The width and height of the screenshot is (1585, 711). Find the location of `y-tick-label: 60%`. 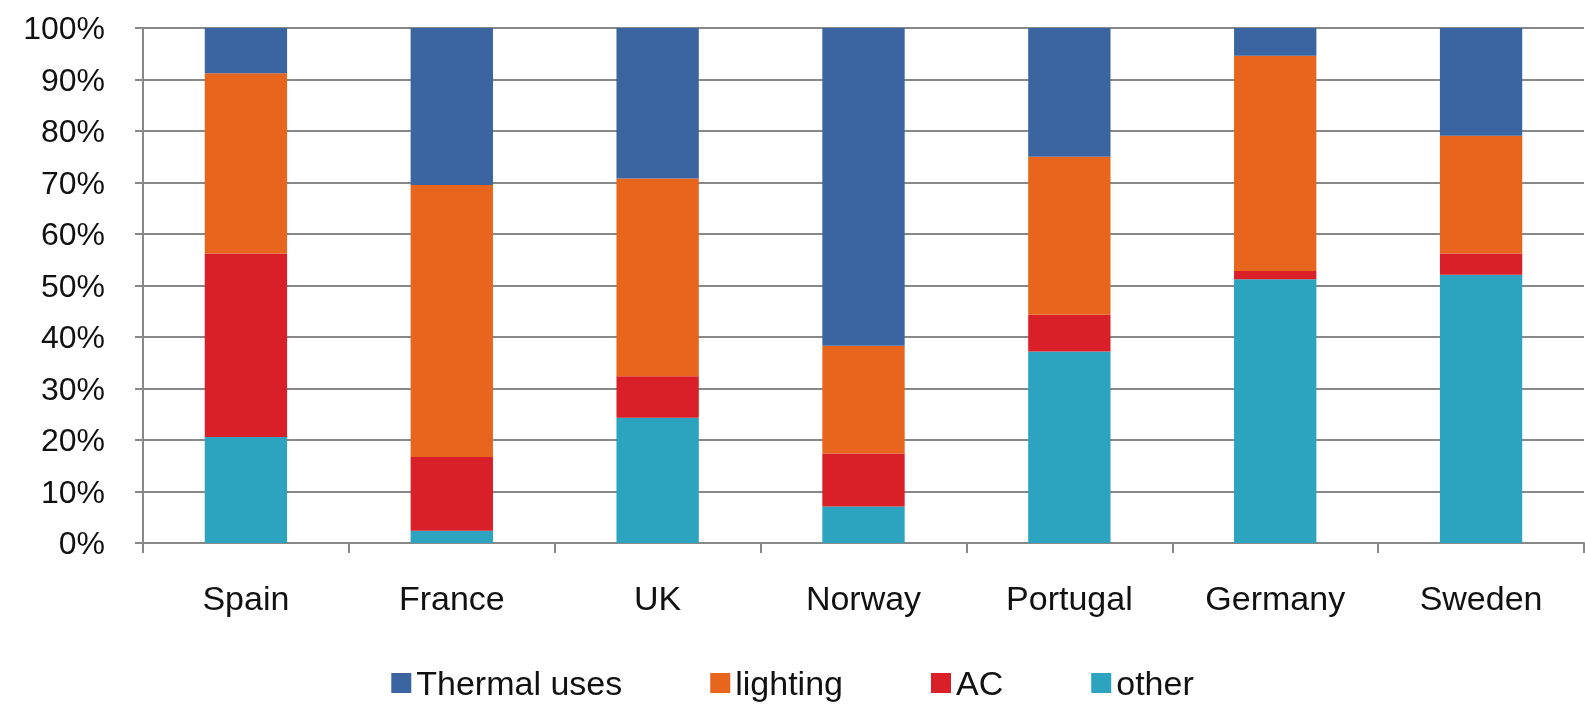

y-tick-label: 60% is located at coordinates (72, 234).